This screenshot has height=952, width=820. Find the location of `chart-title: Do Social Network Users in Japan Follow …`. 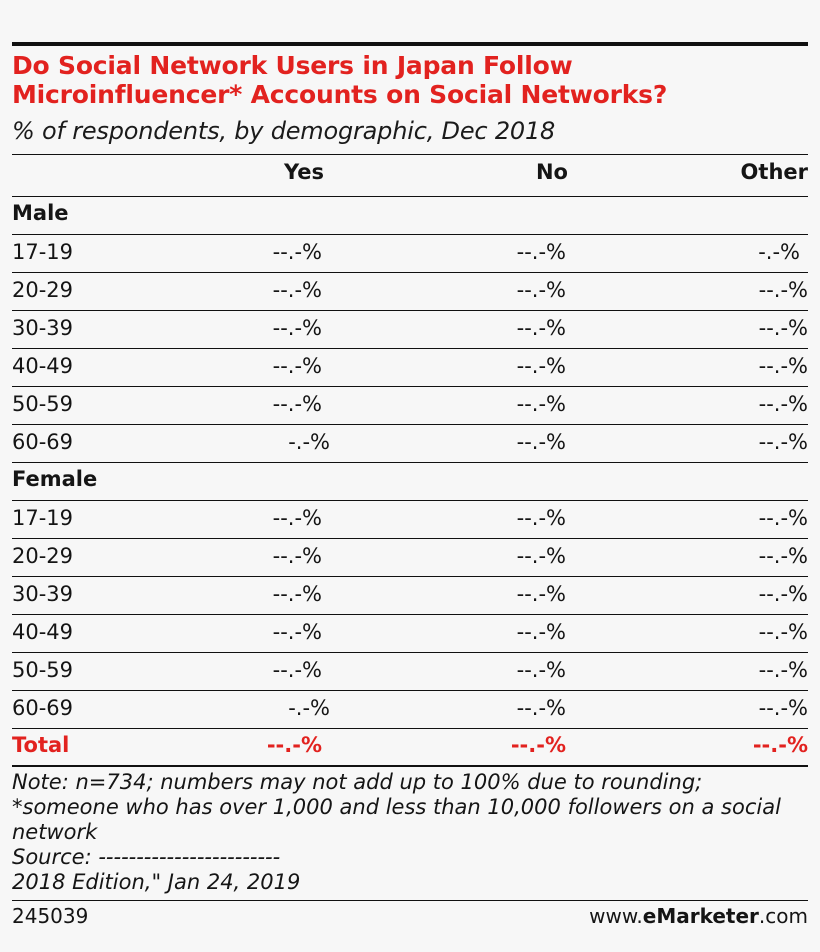

chart-title: Do Social Network Users in Japan Follow … is located at coordinates (340, 80).